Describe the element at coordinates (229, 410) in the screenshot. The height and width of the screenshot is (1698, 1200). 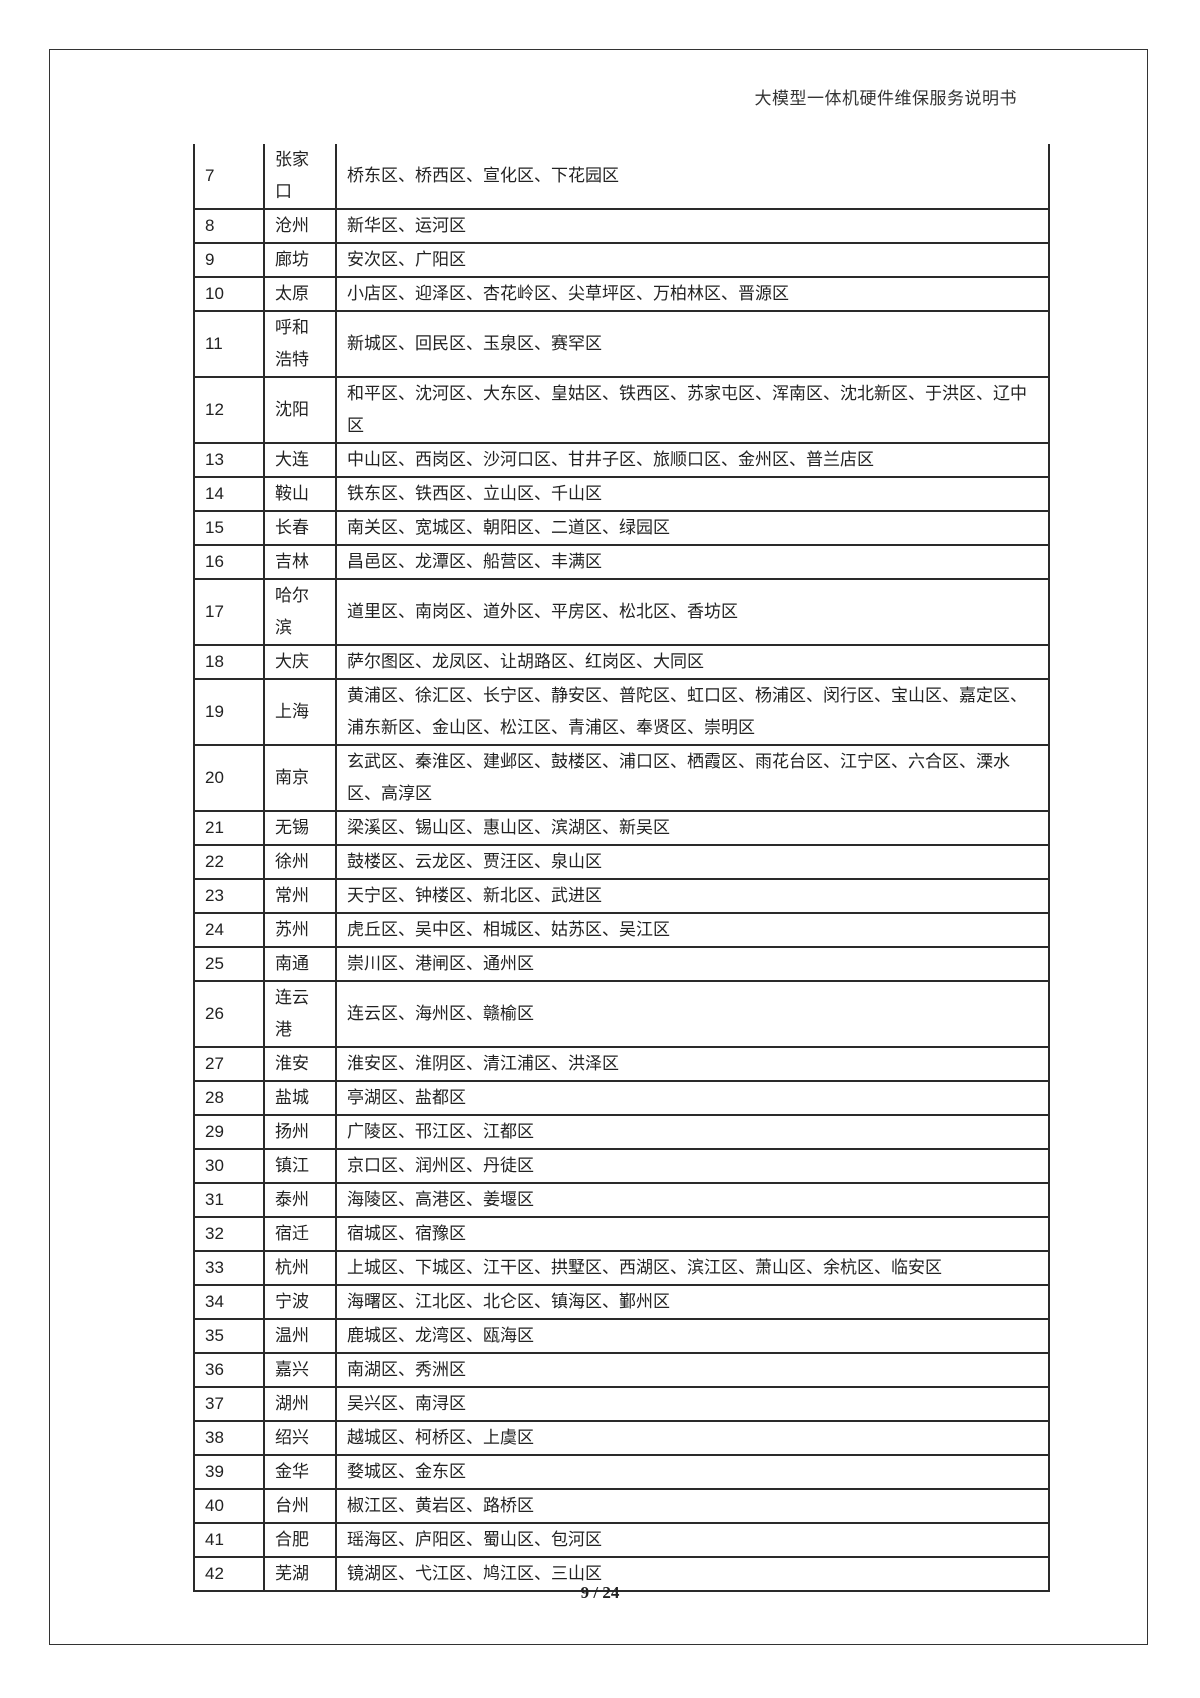
I see `row-number: 12` at that location.